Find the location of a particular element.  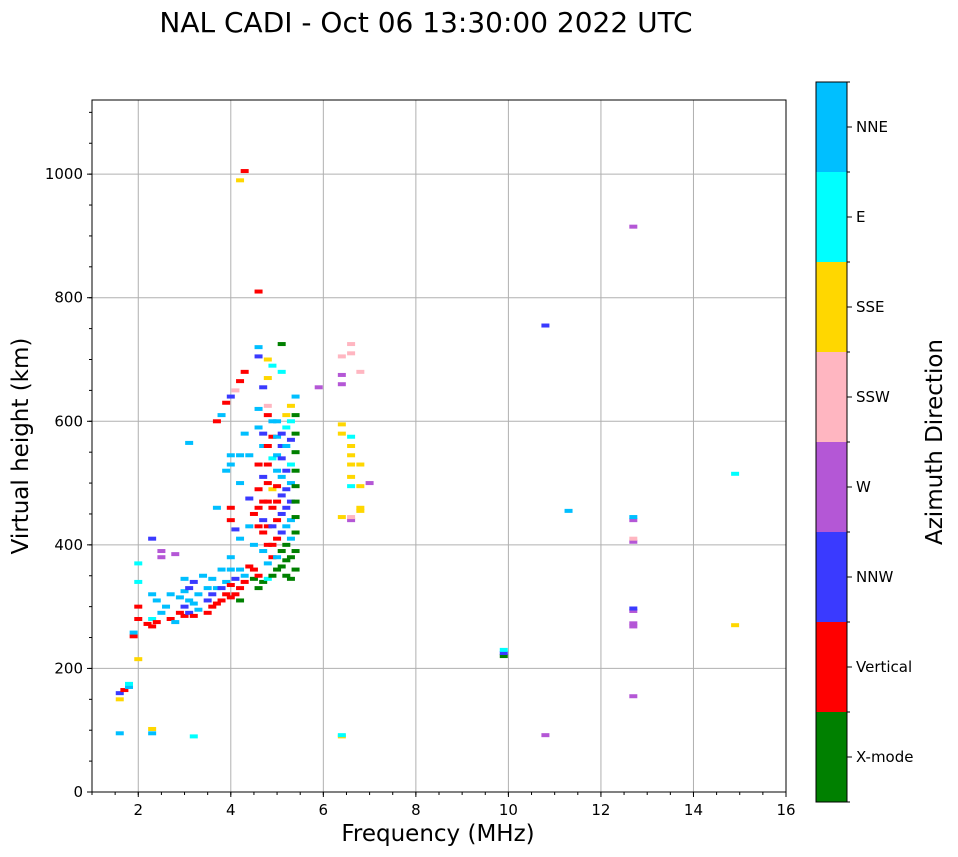

y-axis-label: Virtual height (km) is located at coordinates (21, 446).